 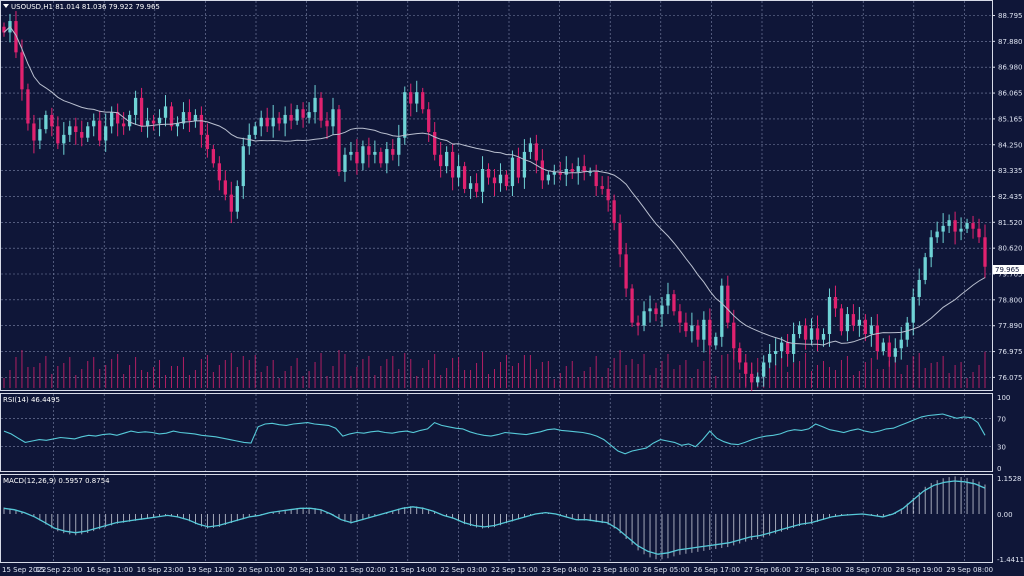 What do you see at coordinates (1003, 398) in the screenshot?
I see `rsi-axis-label: 100` at bounding box center [1003, 398].